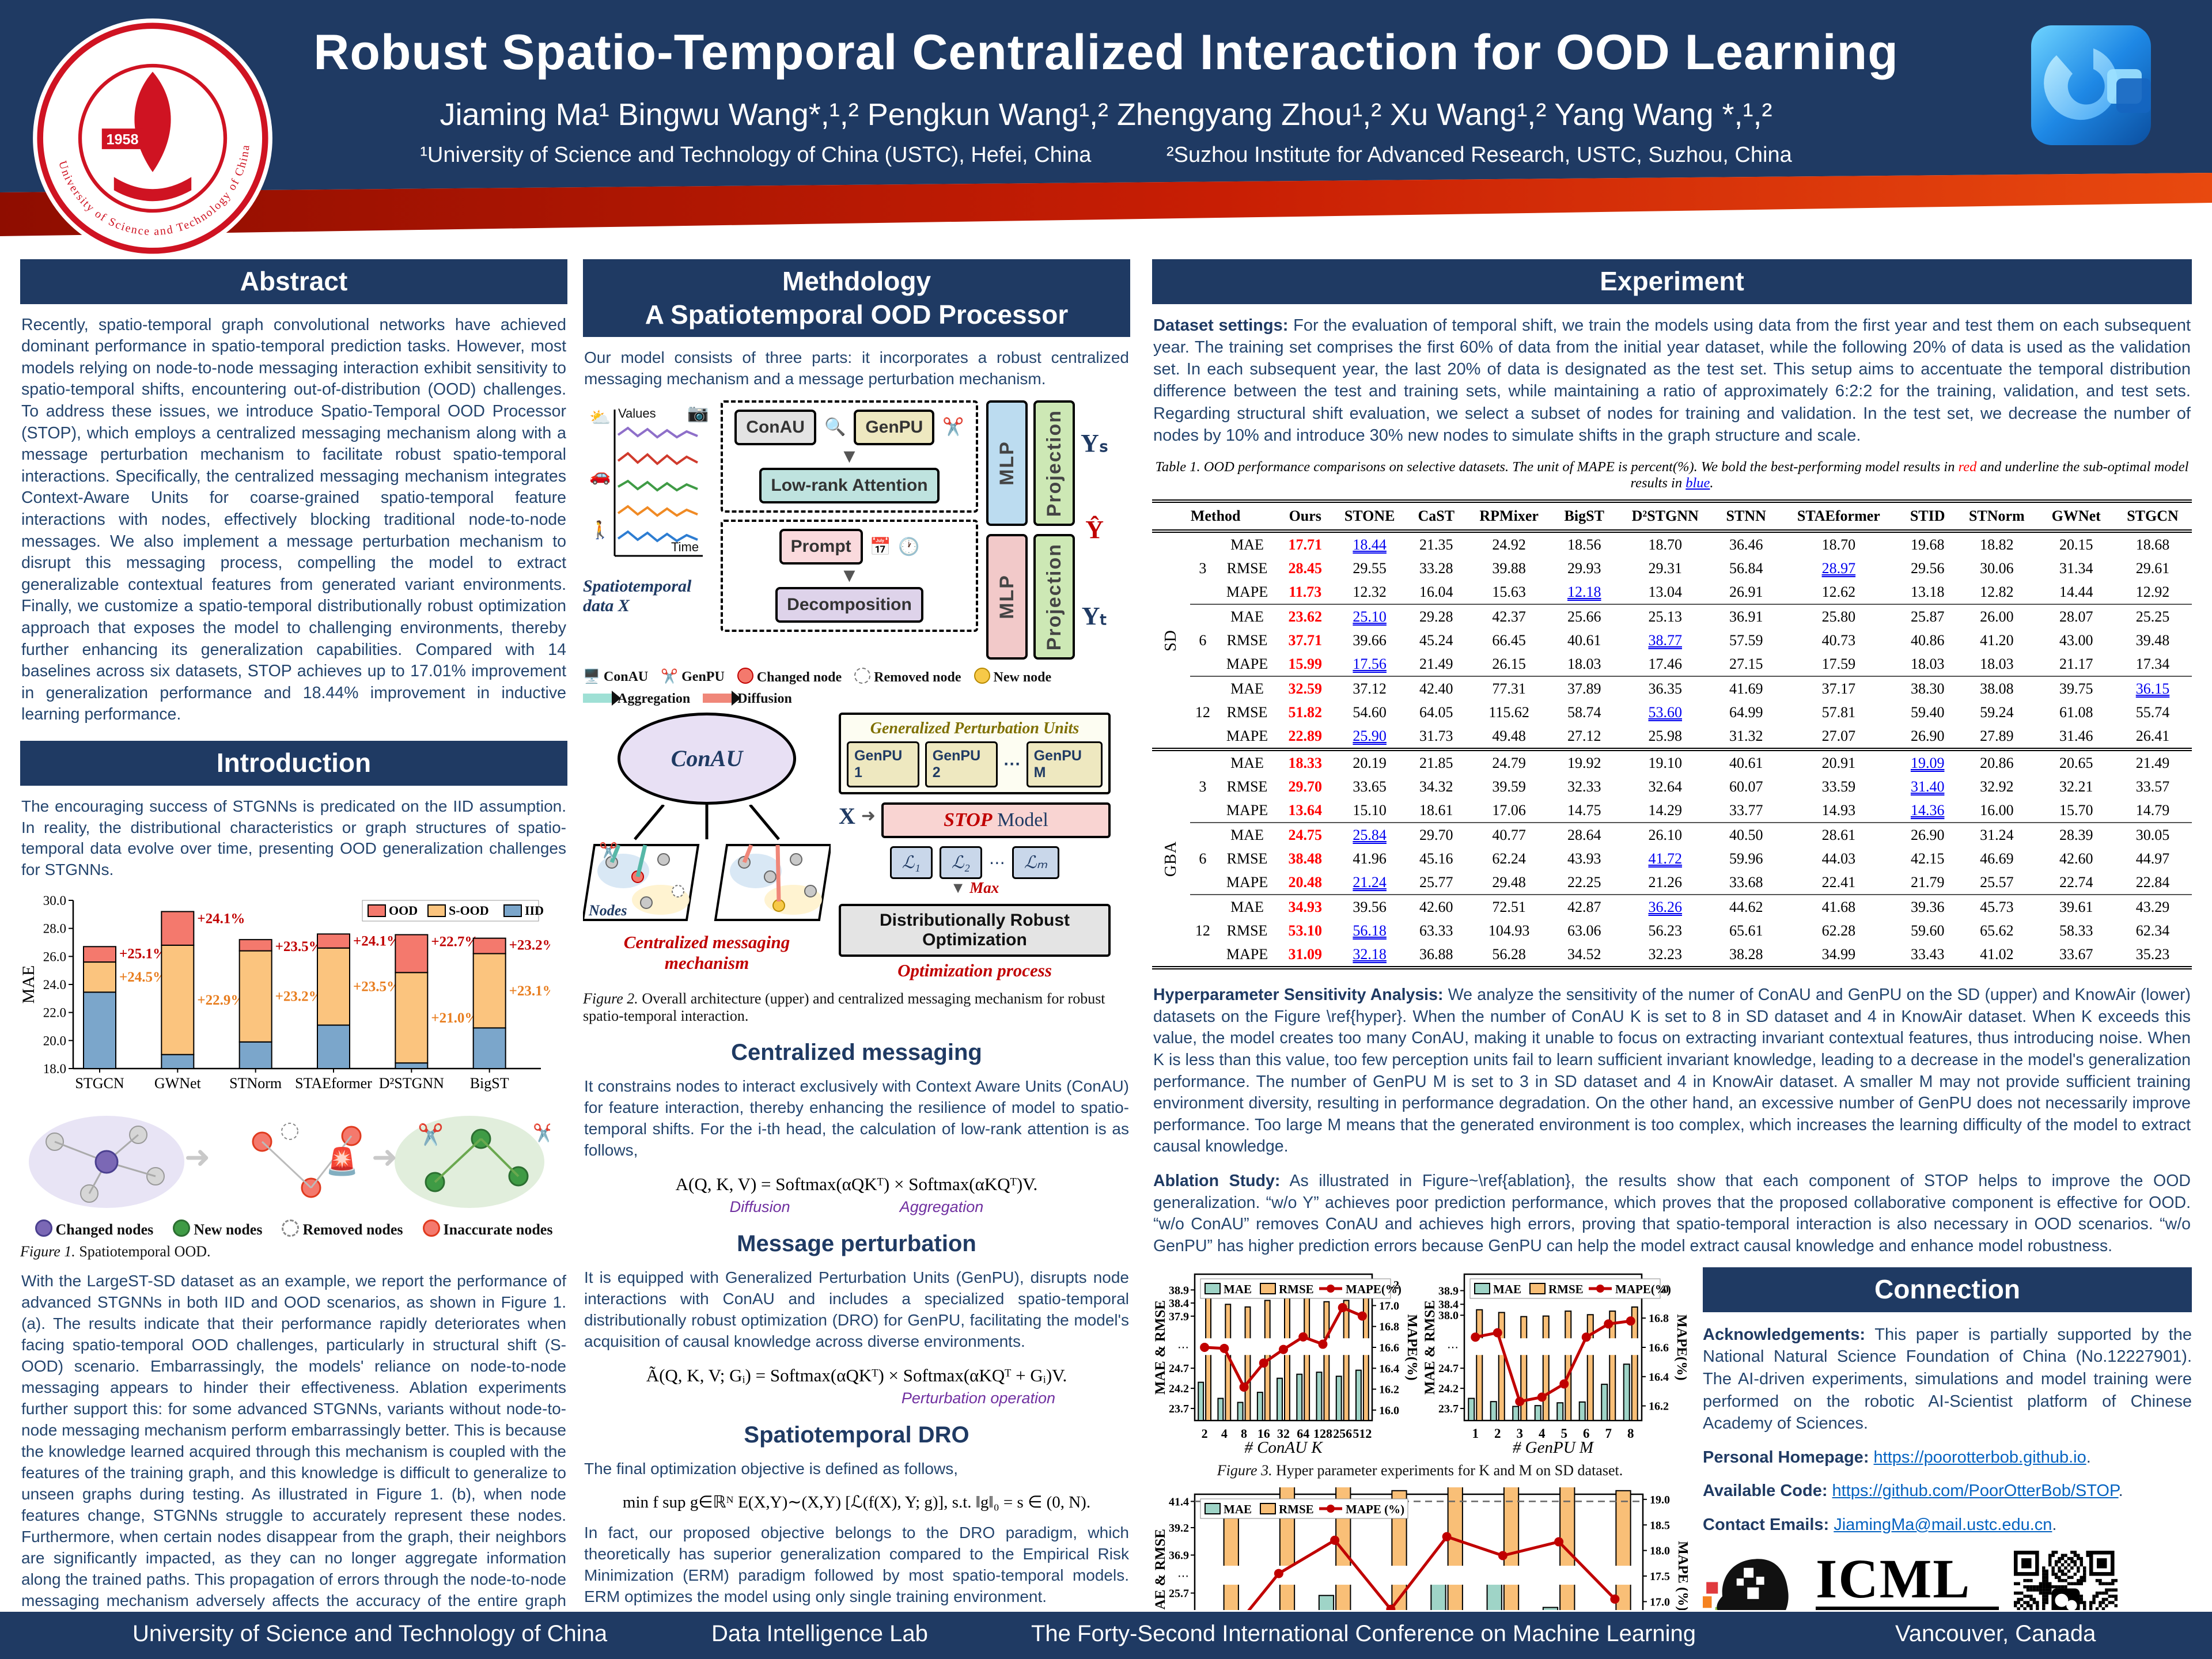  I want to click on metric-value: 25.13, so click(1665, 616).